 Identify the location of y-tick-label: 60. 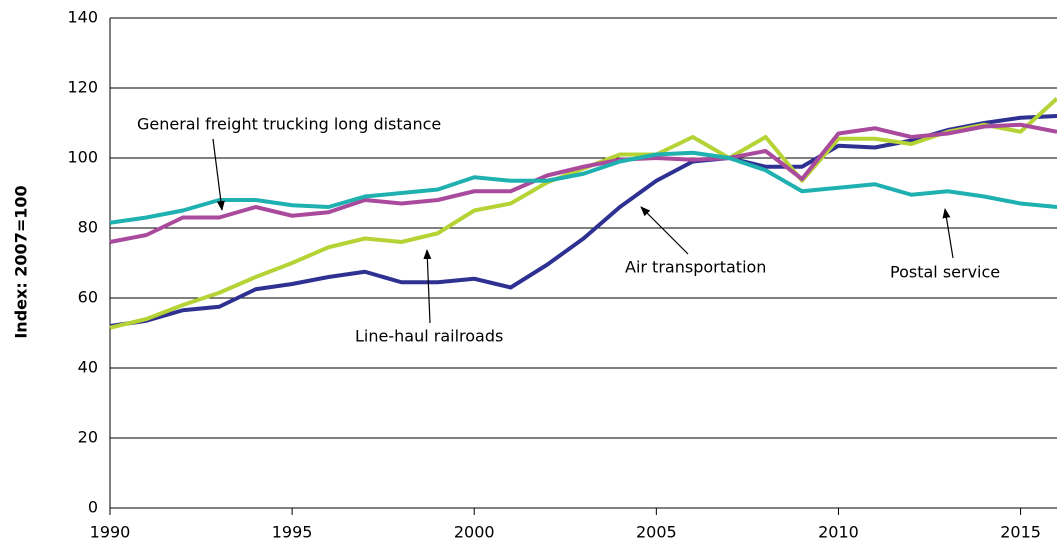
(88, 297).